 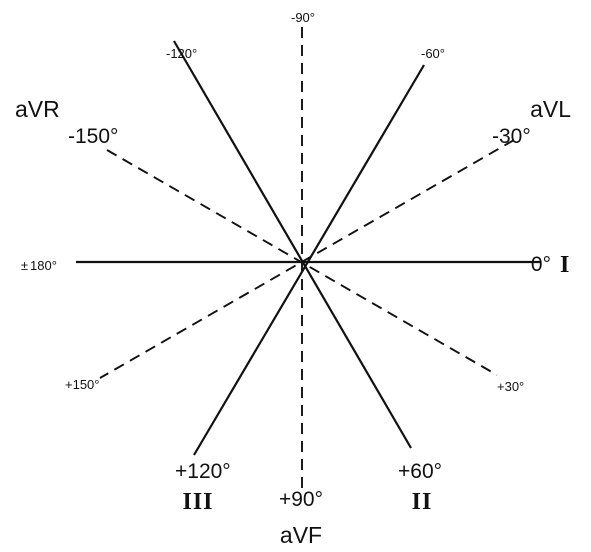 I want to click on label-minus-90: -90°, so click(x=303, y=17).